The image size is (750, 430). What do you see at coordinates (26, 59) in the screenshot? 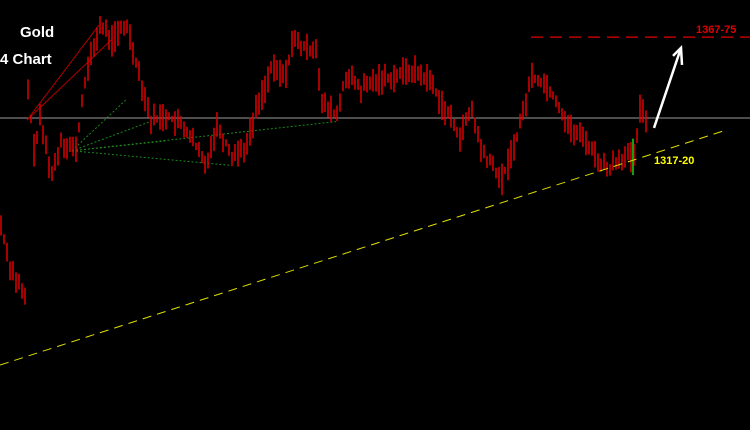
I see `chart-title-line-2: 4 Chart` at bounding box center [26, 59].